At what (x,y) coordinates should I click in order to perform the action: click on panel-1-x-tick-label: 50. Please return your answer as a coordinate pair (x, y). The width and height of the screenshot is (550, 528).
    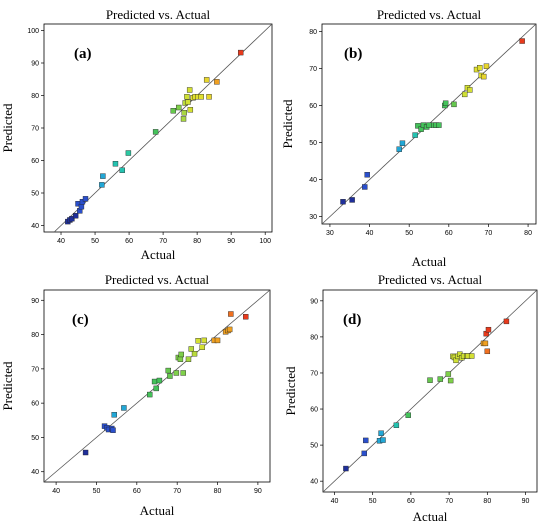
    Looking at the image, I should click on (95, 241).